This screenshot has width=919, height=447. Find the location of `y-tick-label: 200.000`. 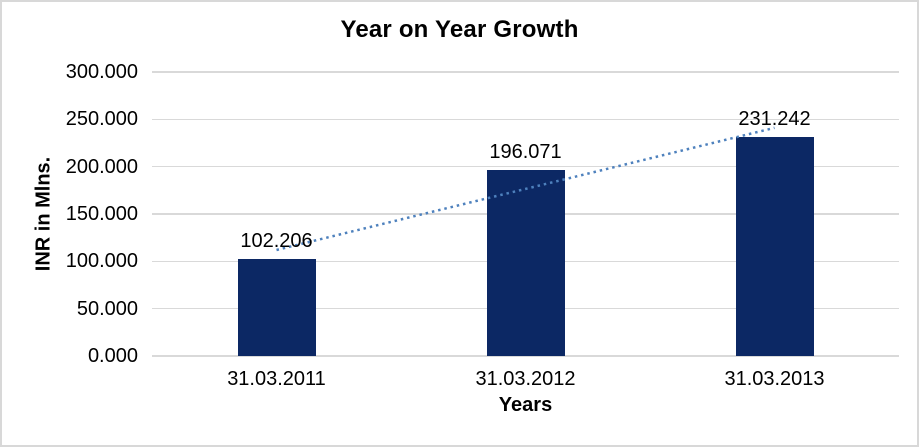

y-tick-label: 200.000 is located at coordinates (101, 166).